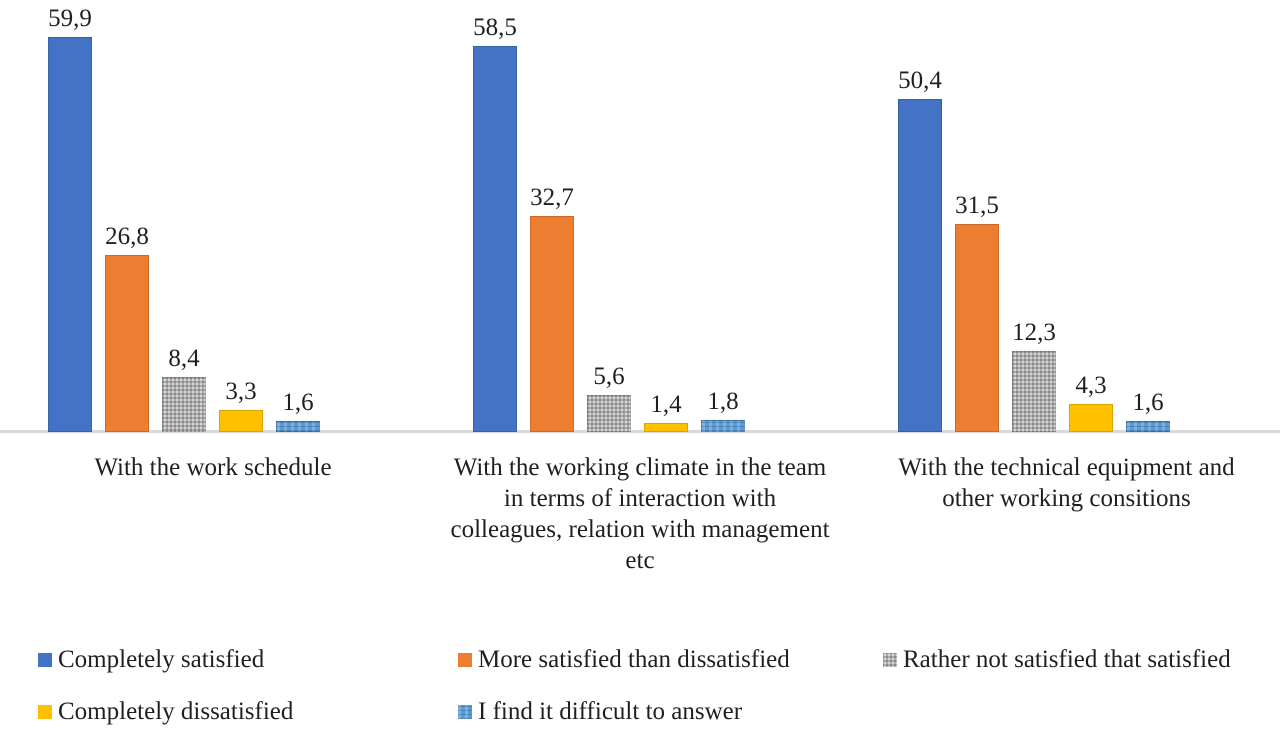  What do you see at coordinates (213, 467) in the screenshot?
I see `category-label-1: With the work schedule` at bounding box center [213, 467].